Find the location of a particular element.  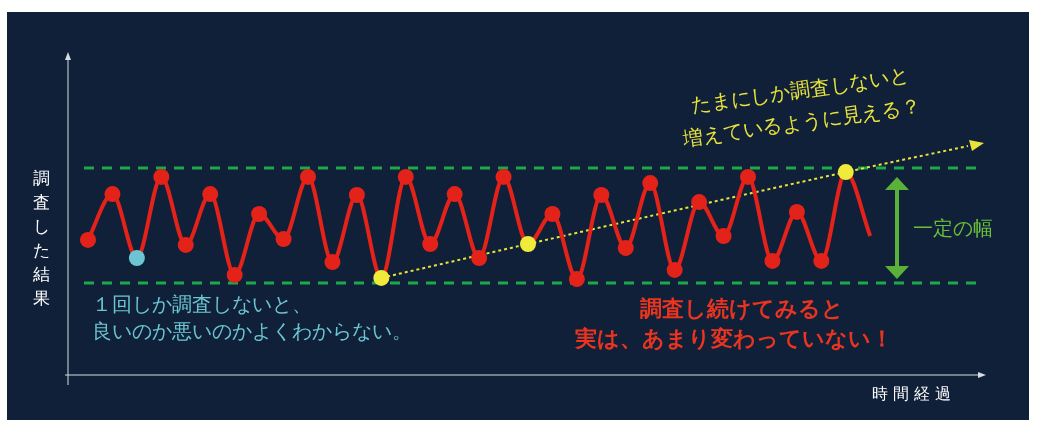

annotation: 調査し続けてみると is located at coordinates (742, 309).